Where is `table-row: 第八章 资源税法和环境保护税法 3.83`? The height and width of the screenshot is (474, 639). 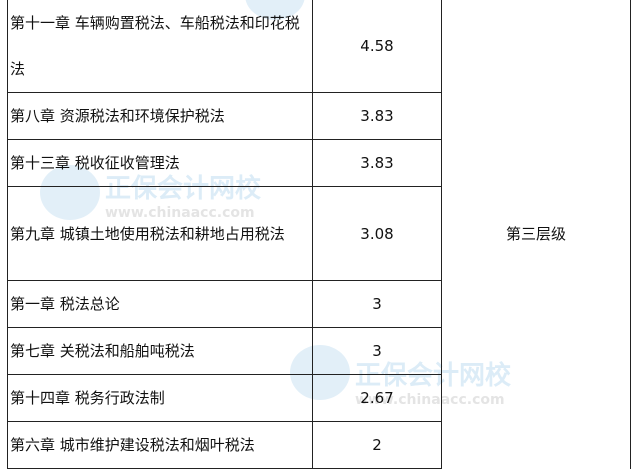 table-row: 第八章 资源税法和环境保护税法 3.83 is located at coordinates (319, 116).